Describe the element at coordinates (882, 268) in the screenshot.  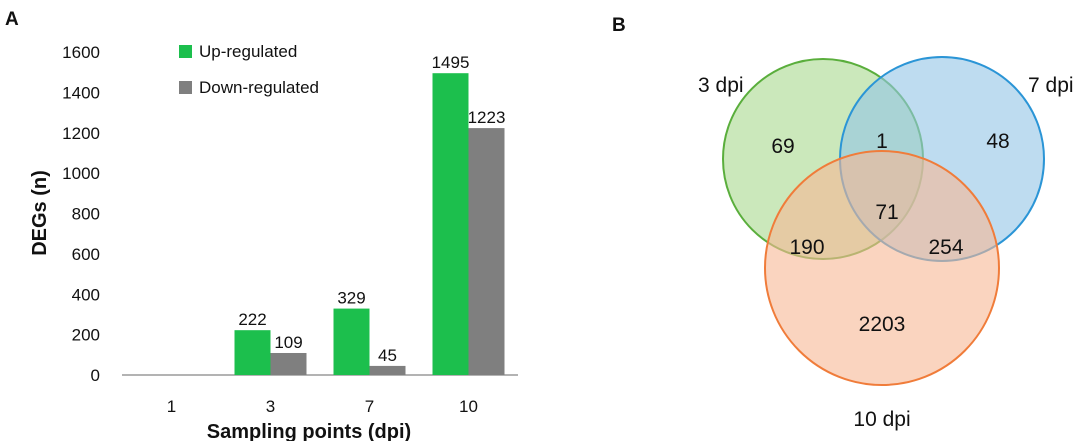
I see `venn-circle-10dpi` at that location.